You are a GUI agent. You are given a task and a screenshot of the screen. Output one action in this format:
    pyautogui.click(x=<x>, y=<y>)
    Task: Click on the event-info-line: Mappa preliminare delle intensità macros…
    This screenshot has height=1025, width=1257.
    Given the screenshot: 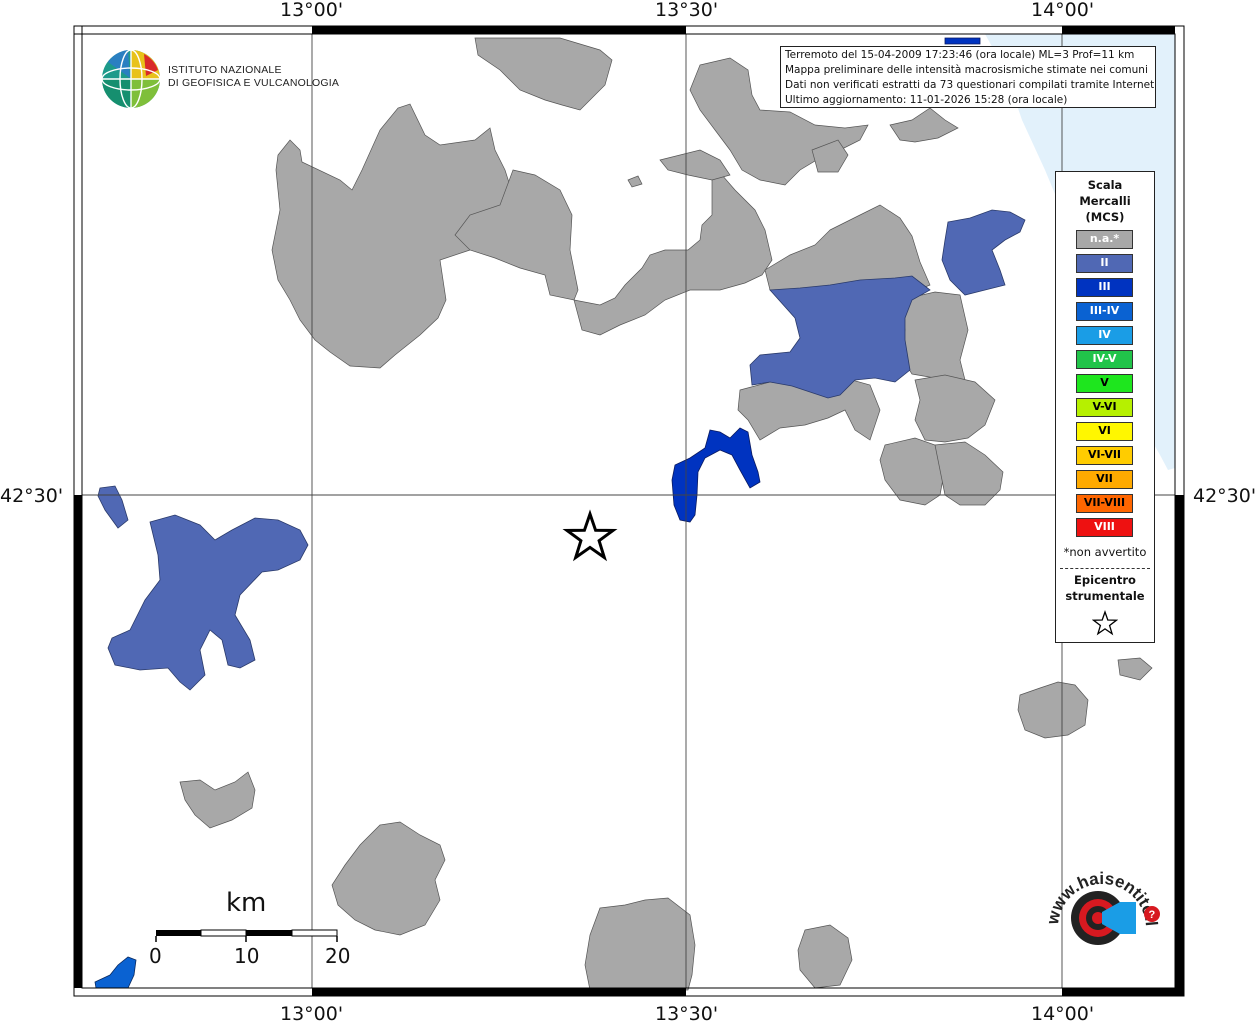 What is the action you would take?
    pyautogui.click(x=966, y=70)
    